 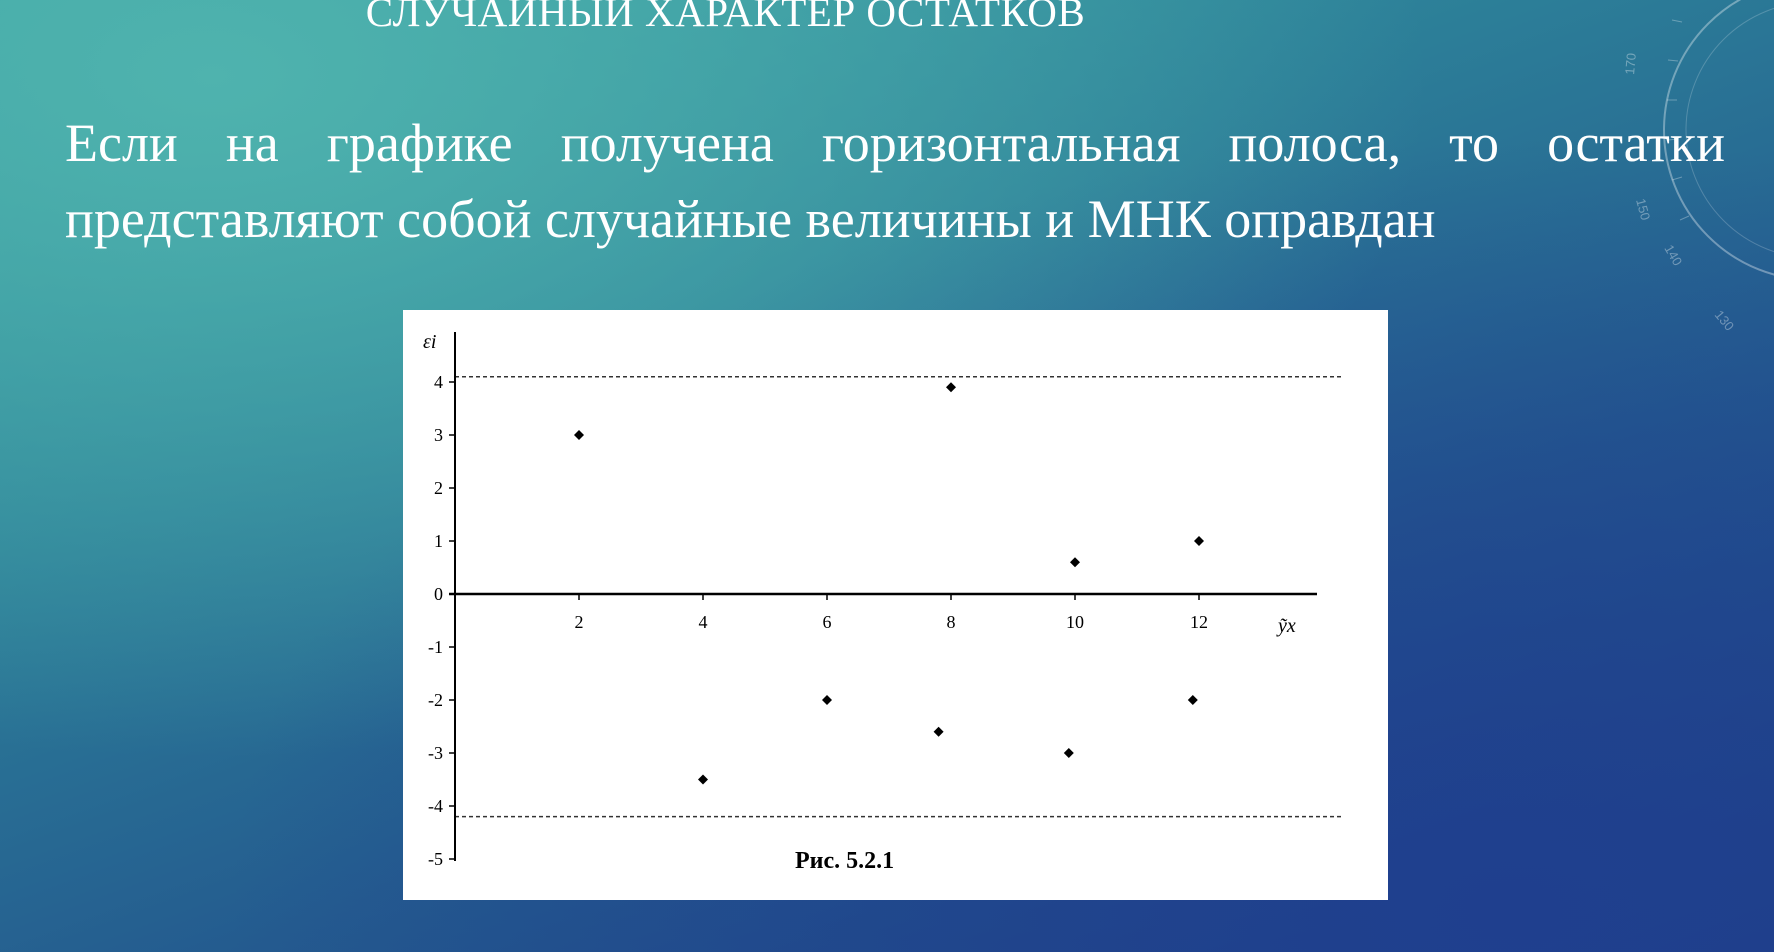 I want to click on y-tick-label: -4, so click(x=435, y=806).